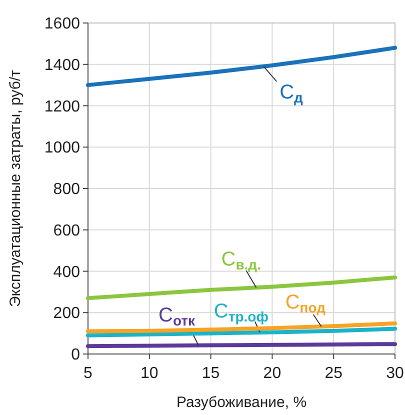  What do you see at coordinates (62, 24) in the screenshot?
I see `y-tick-label: 1600` at bounding box center [62, 24].